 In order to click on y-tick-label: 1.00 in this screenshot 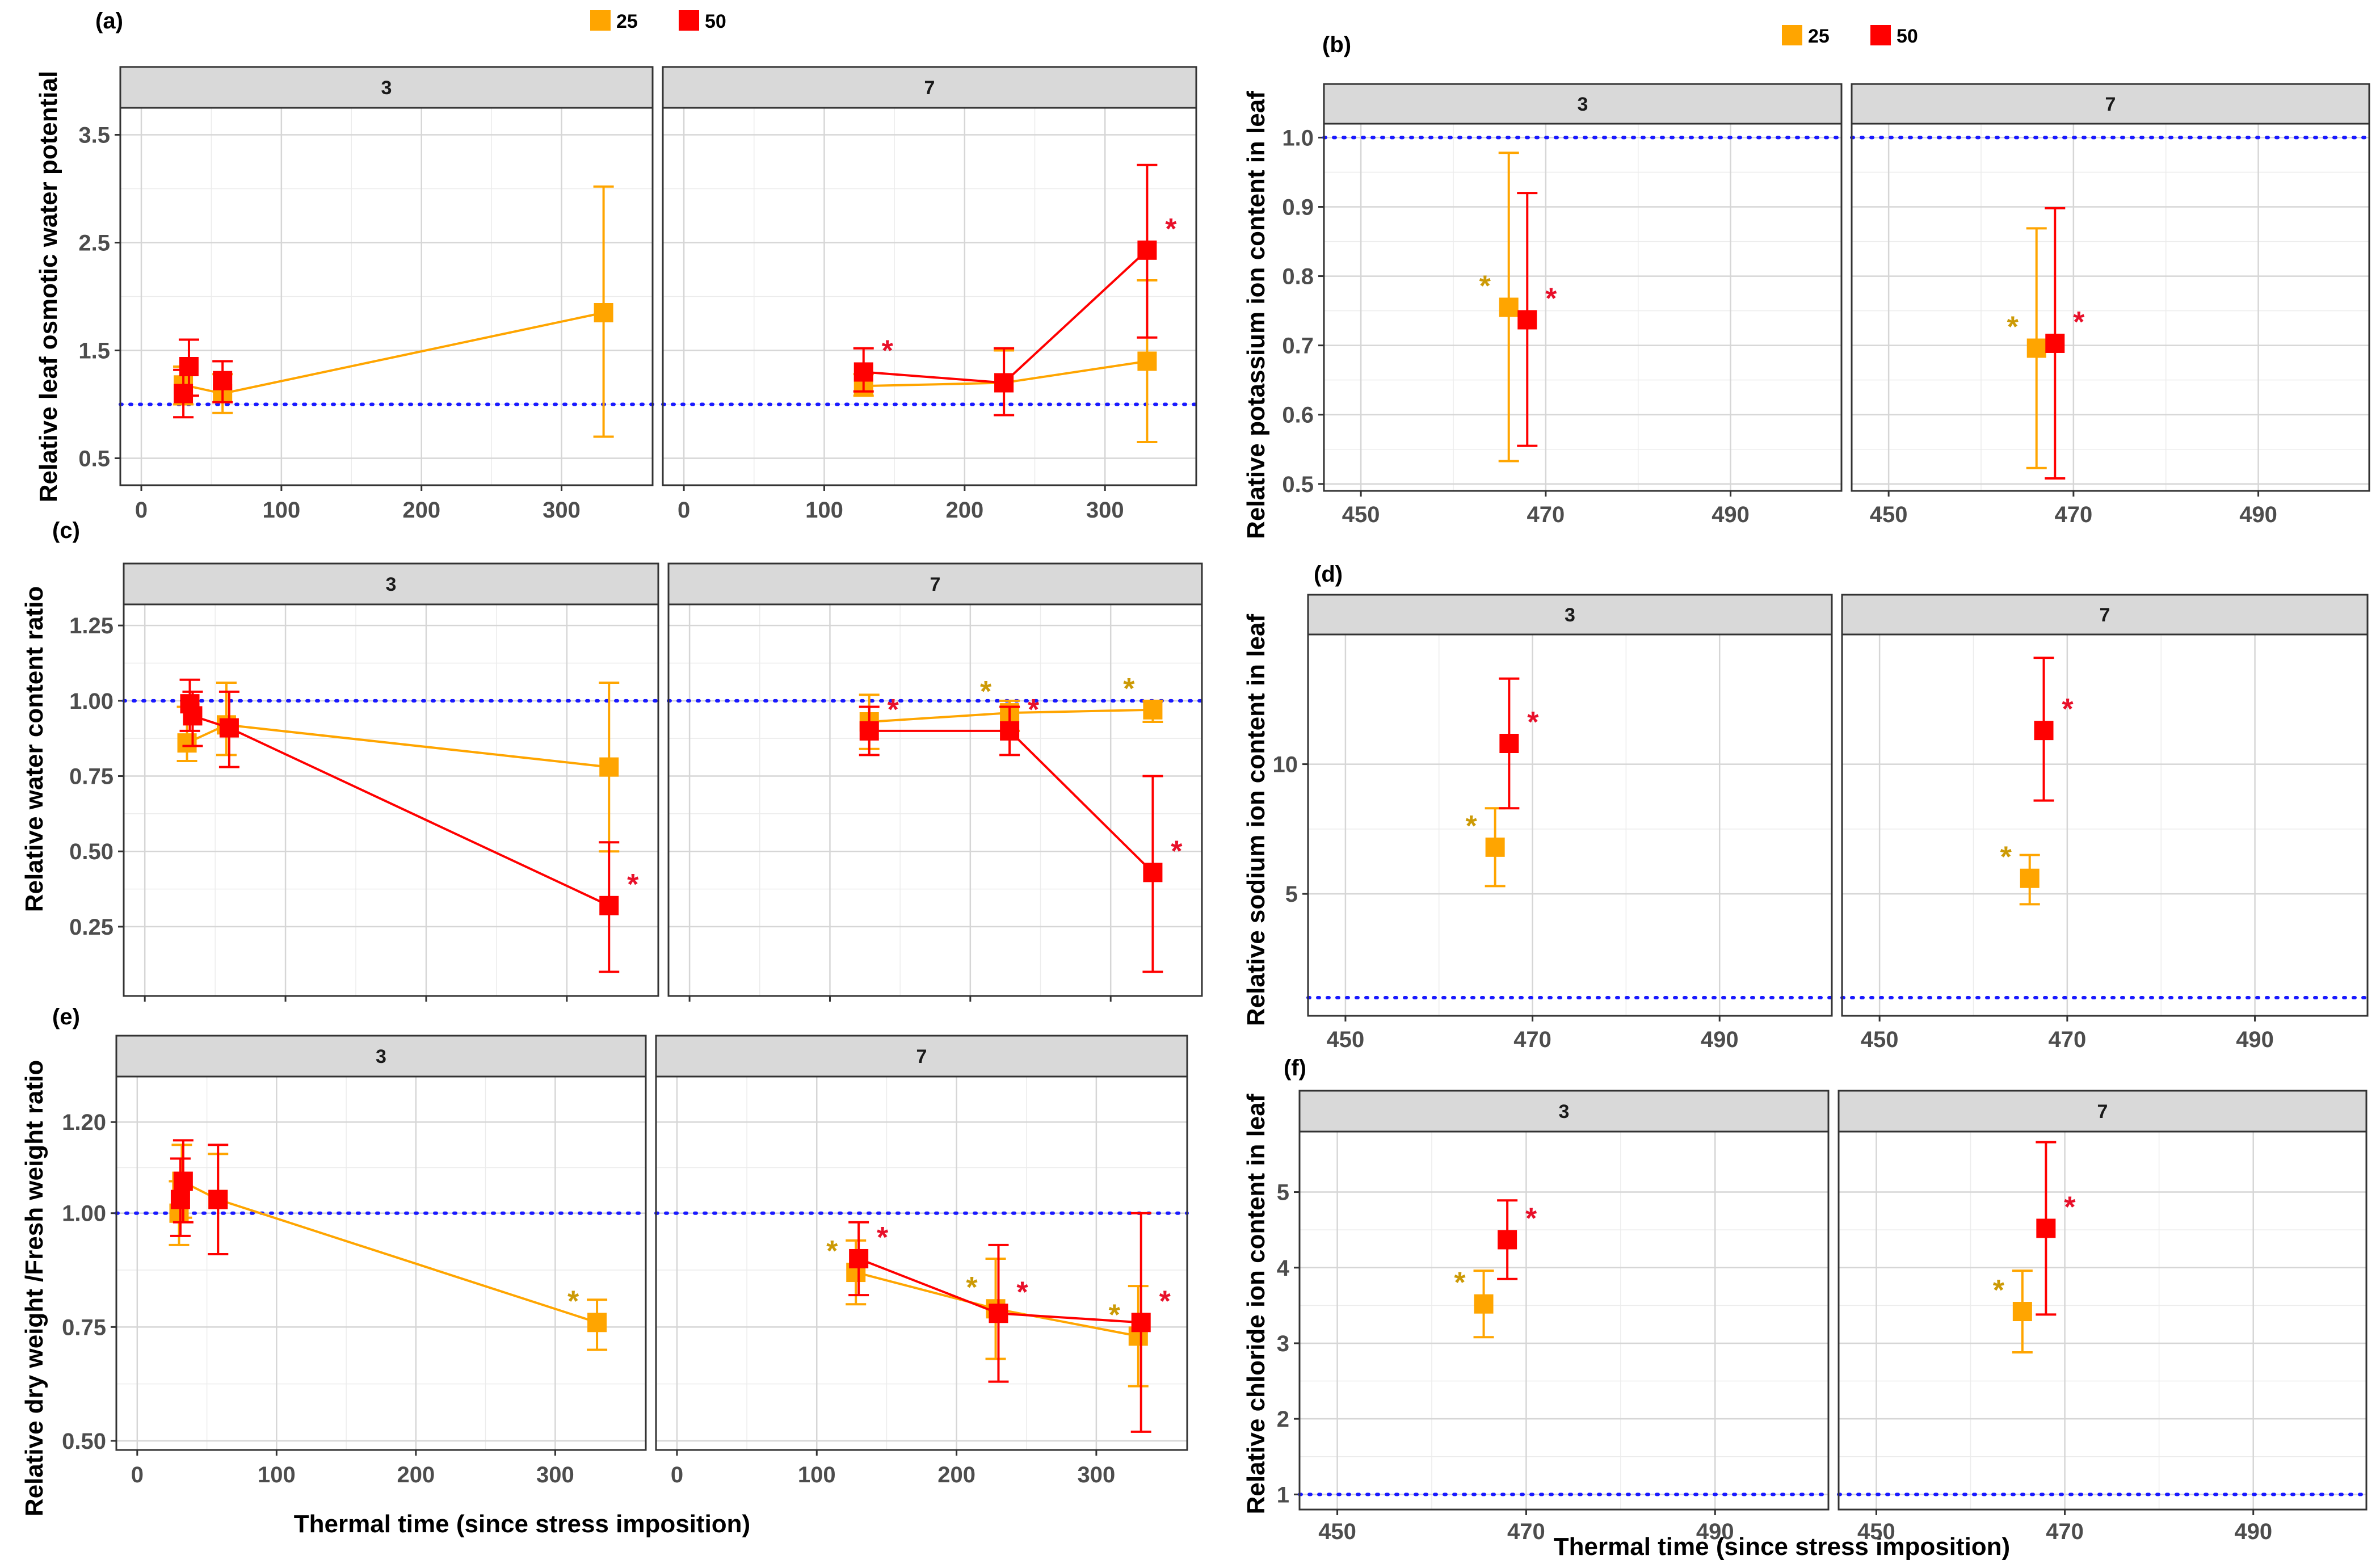, I will do `click(84, 1213)`.